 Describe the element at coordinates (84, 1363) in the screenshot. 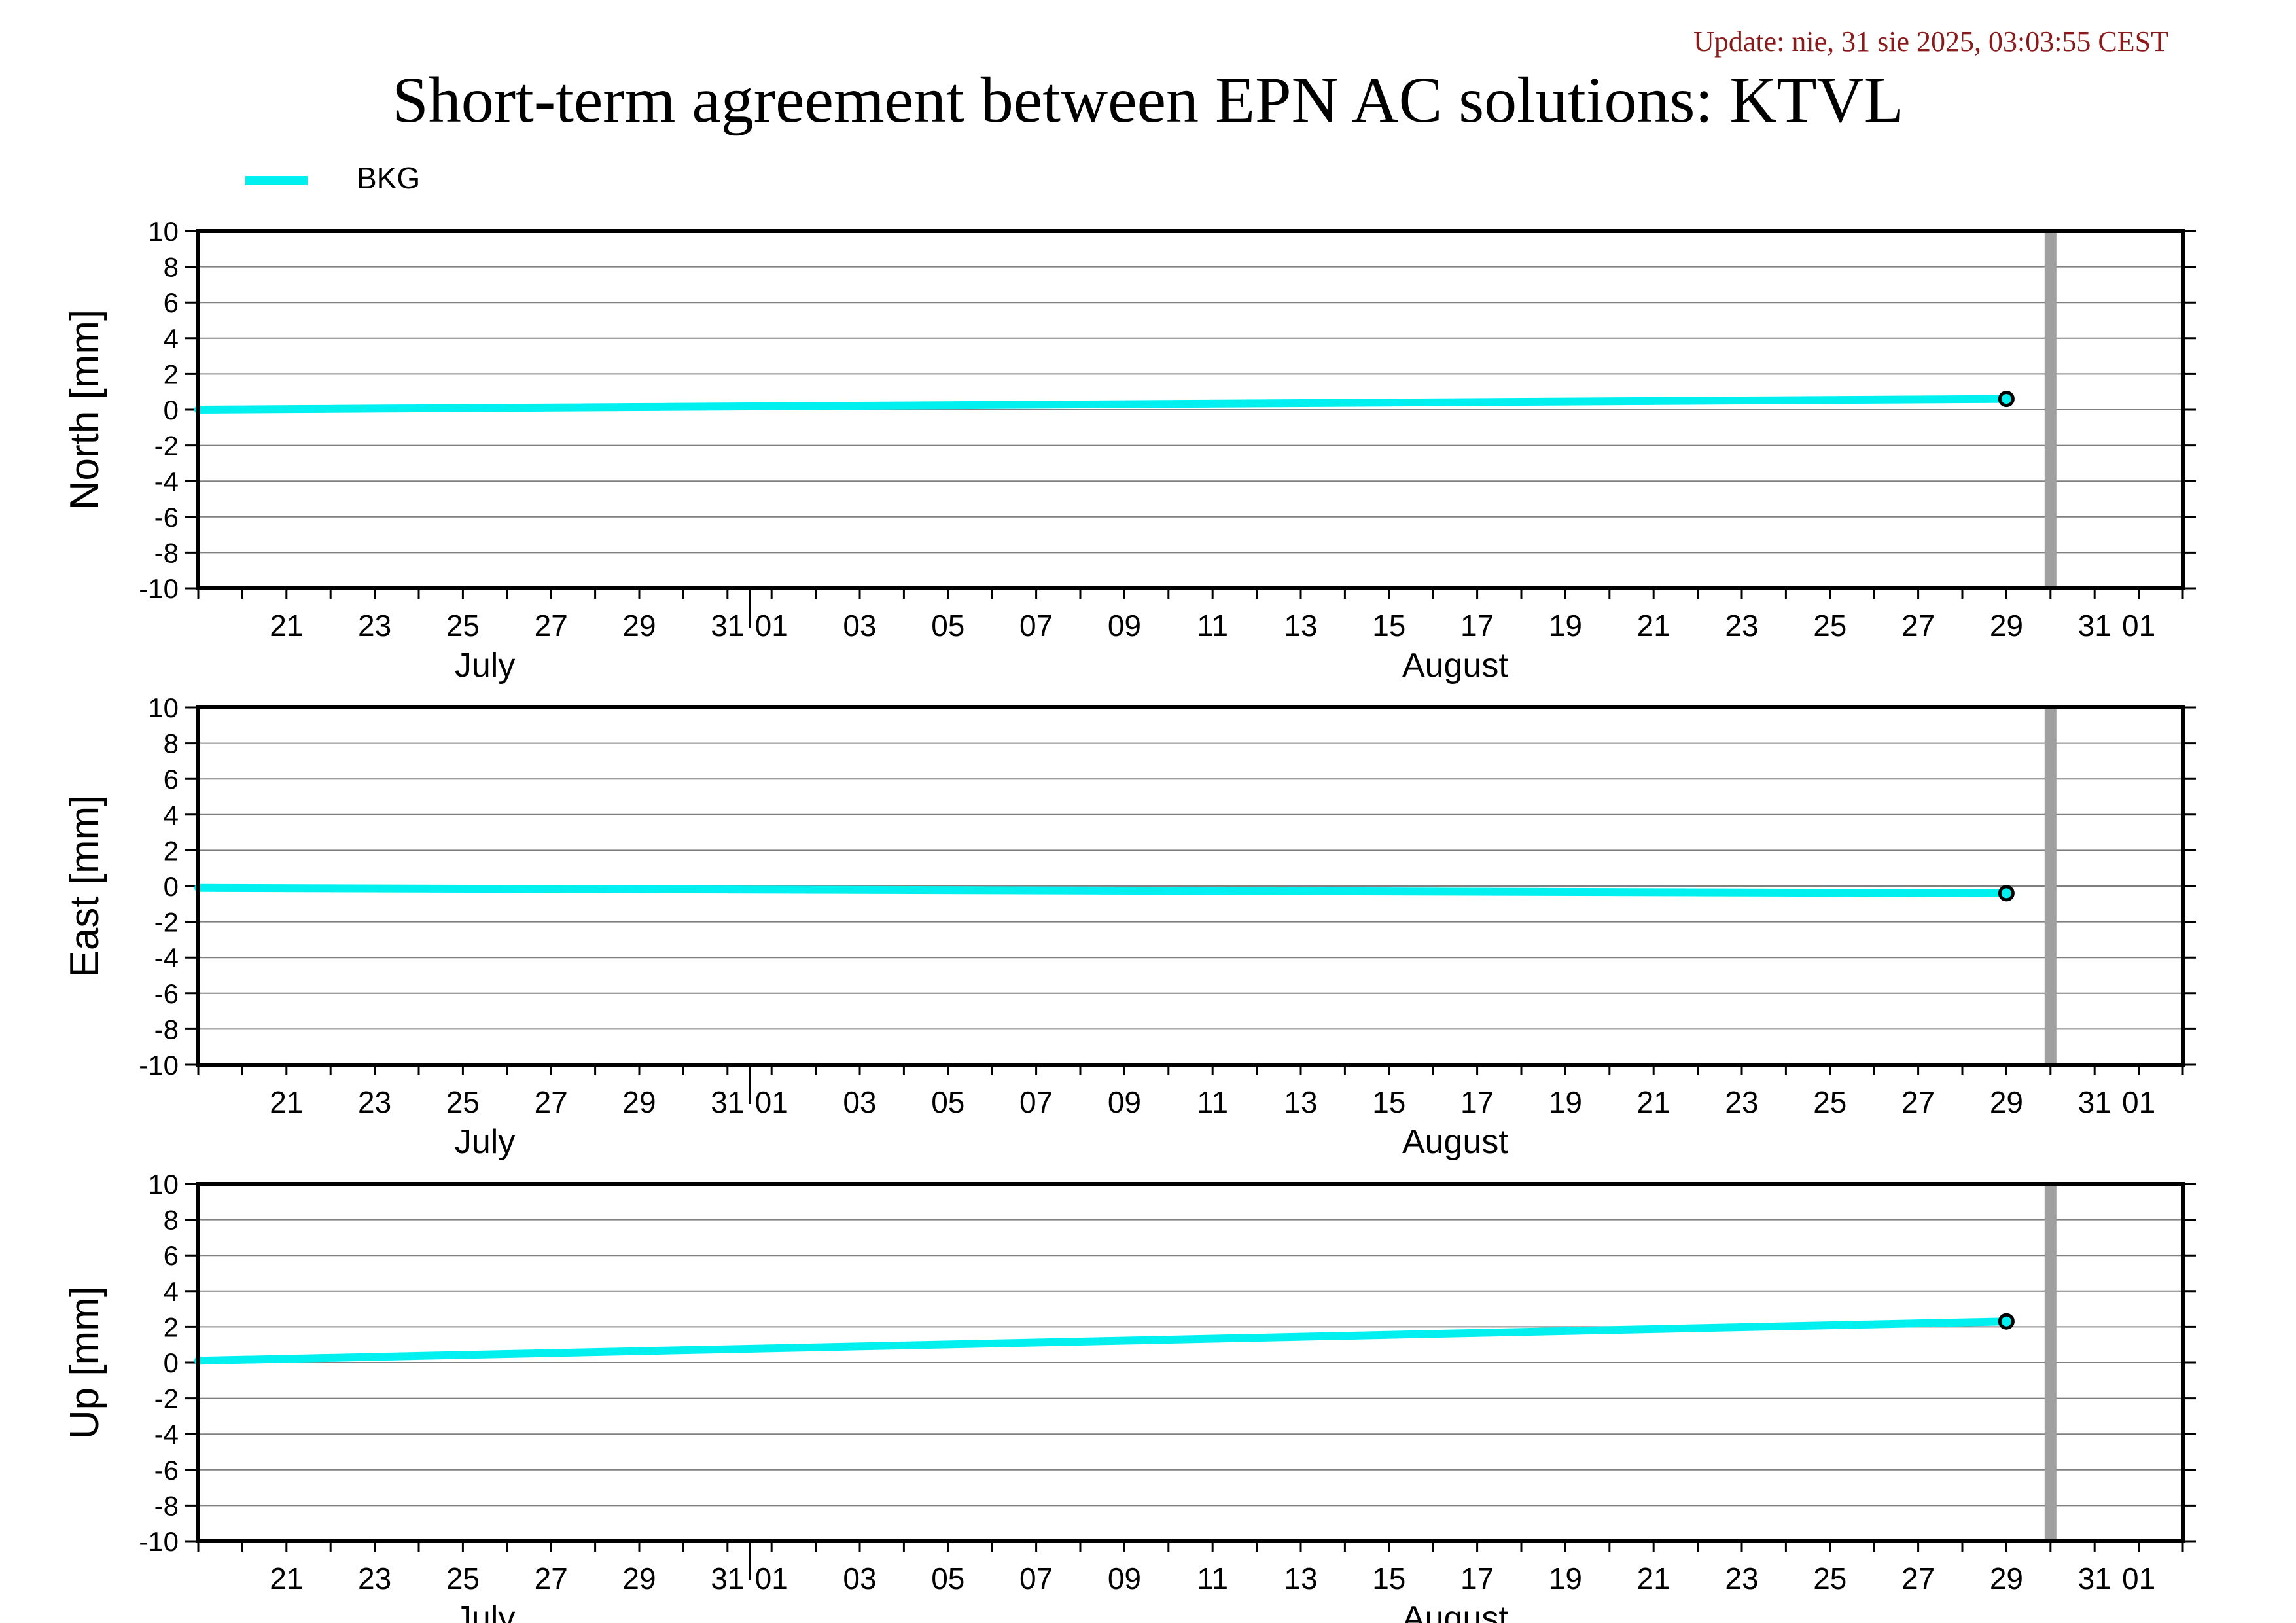

I see `y-axis-label: Up [mm]` at that location.